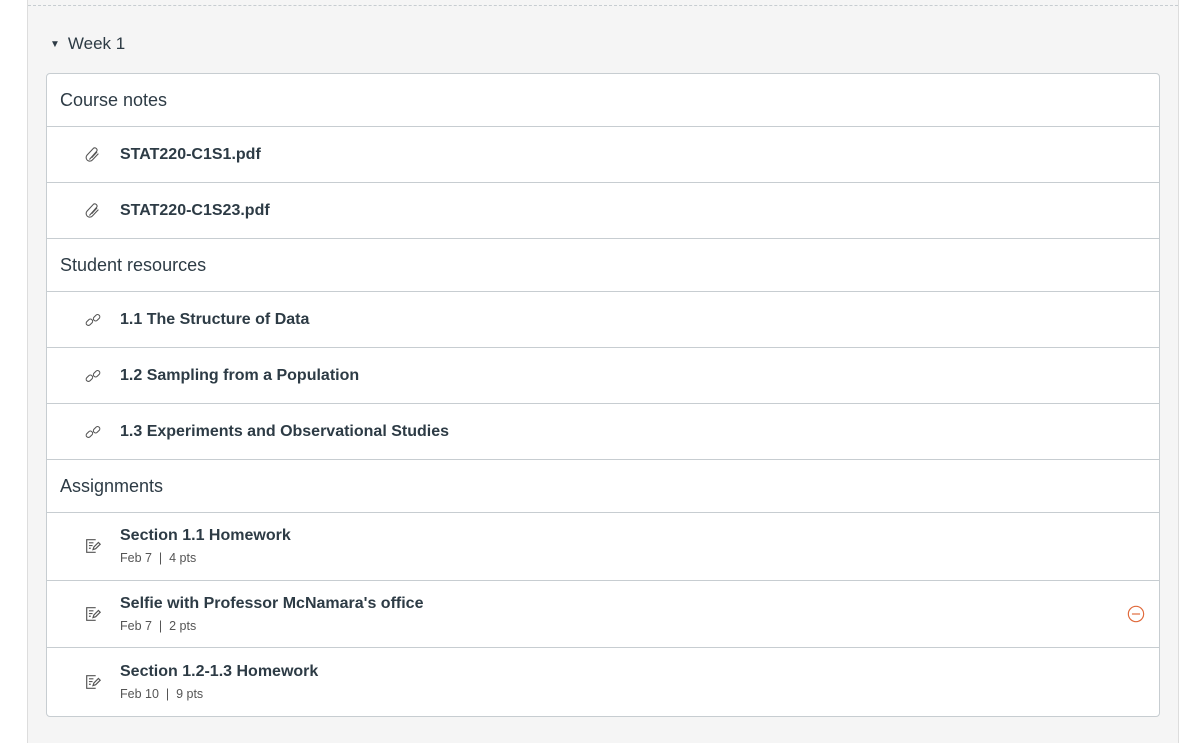 This screenshot has height=743, width=1200. What do you see at coordinates (205, 558) in the screenshot?
I see `item-meta: Feb 7 | 4 pts` at bounding box center [205, 558].